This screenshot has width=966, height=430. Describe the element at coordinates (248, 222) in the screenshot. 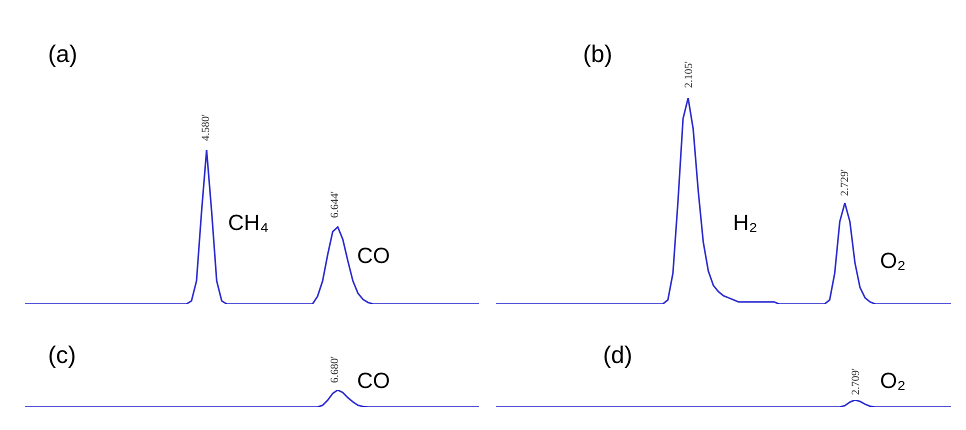

I see `annotation: CH₄` at that location.